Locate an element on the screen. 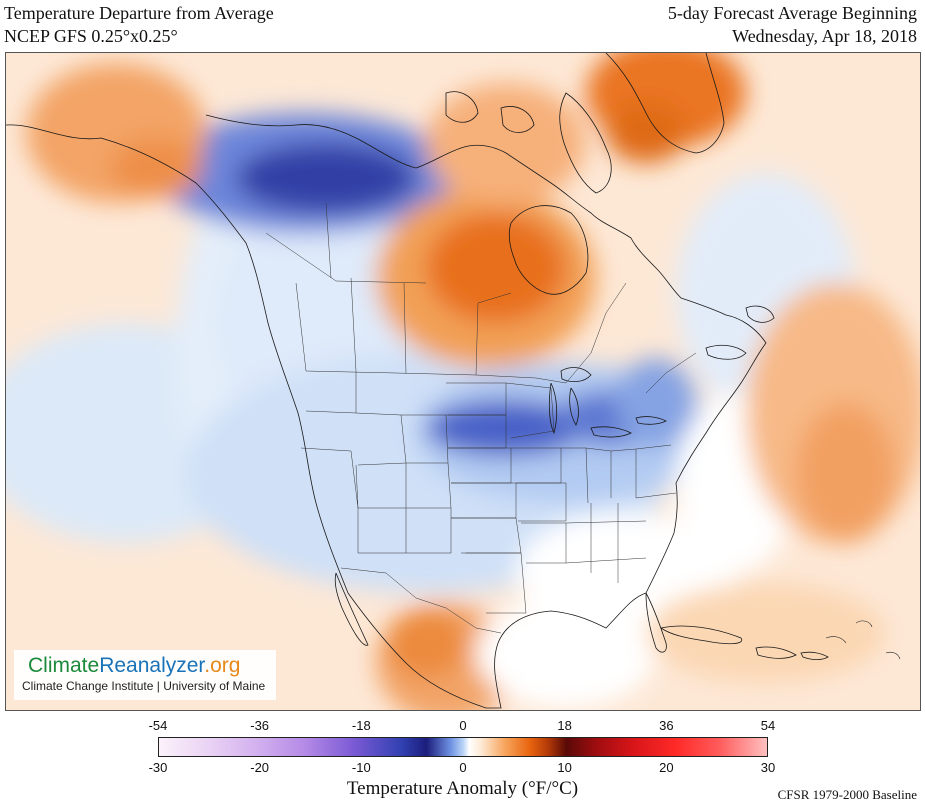  climate-reanalyzer-logo: ClimateReanalyzer.org is located at coordinates (134, 666).